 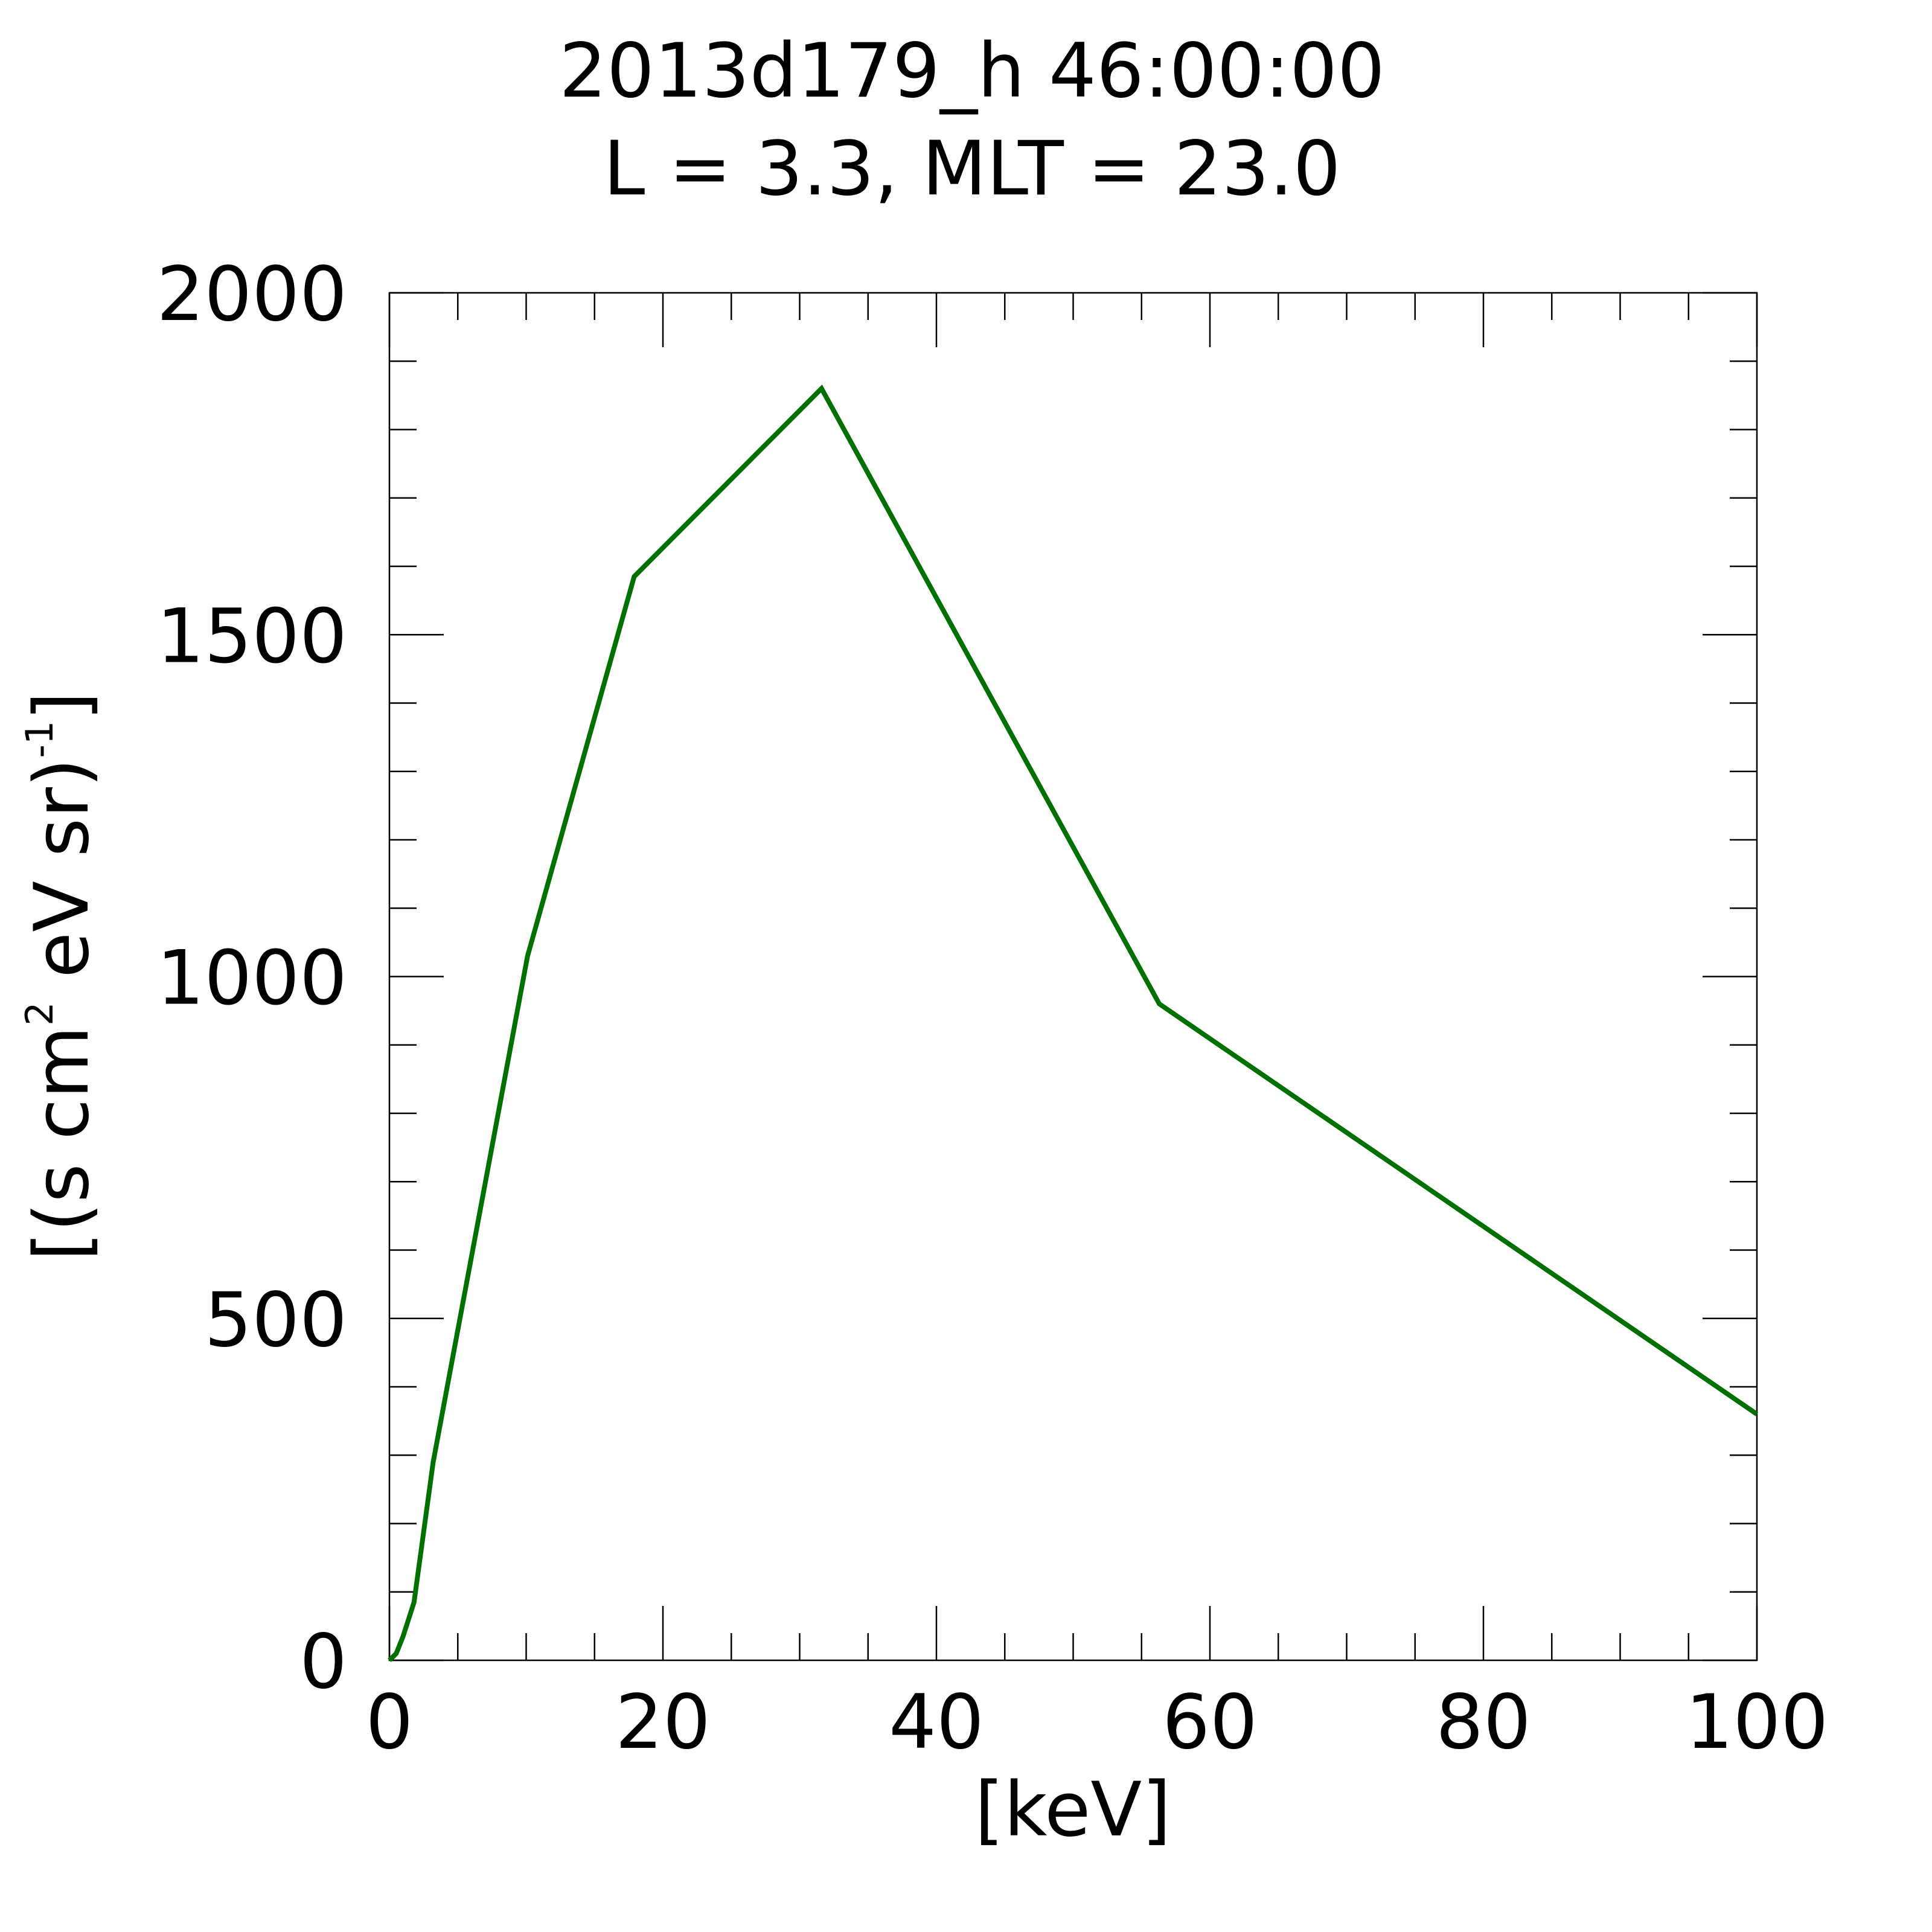 I want to click on y-tick-label: 2000, so click(x=251, y=294).